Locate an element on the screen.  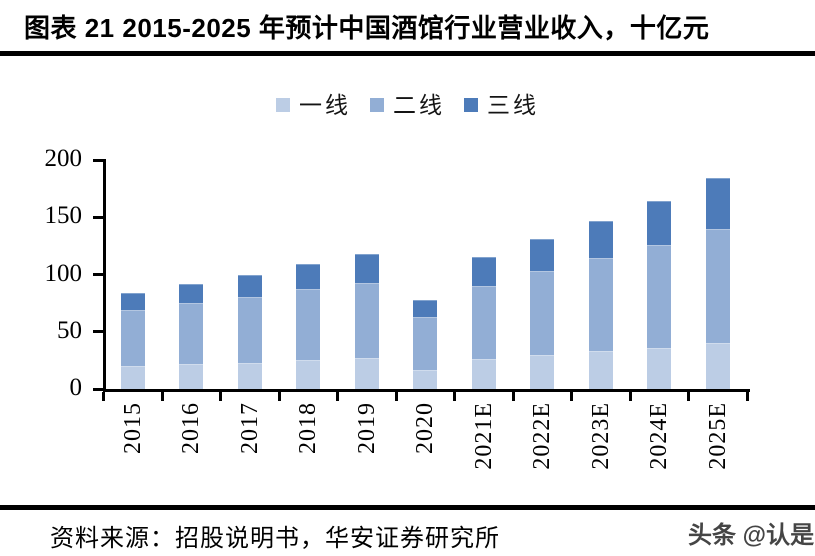
x-tick-label: 2023E is located at coordinates (600, 436).